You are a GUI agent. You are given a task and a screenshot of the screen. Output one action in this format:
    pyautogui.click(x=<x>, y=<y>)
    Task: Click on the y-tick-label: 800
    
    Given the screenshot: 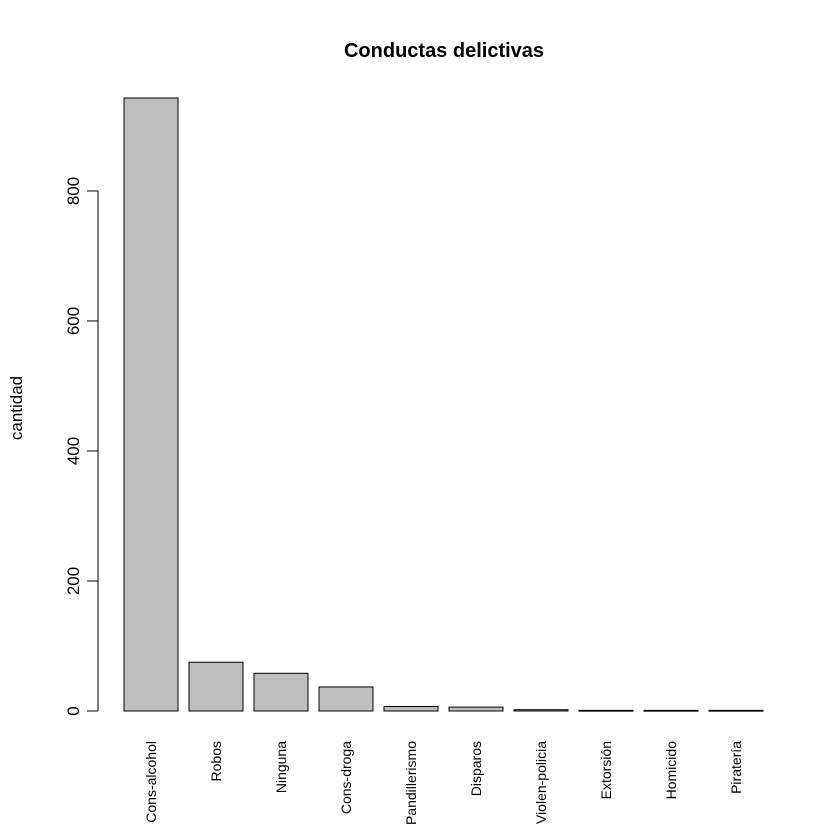 What is the action you would take?
    pyautogui.click(x=73, y=191)
    